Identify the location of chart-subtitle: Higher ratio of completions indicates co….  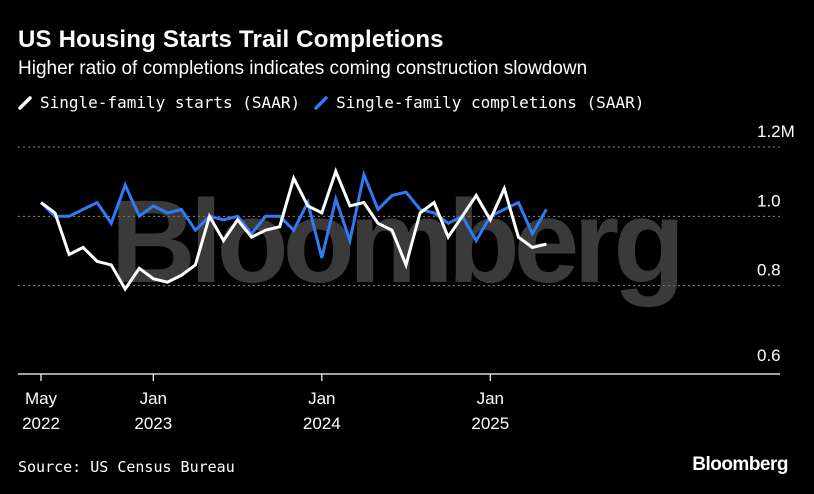
(303, 68).